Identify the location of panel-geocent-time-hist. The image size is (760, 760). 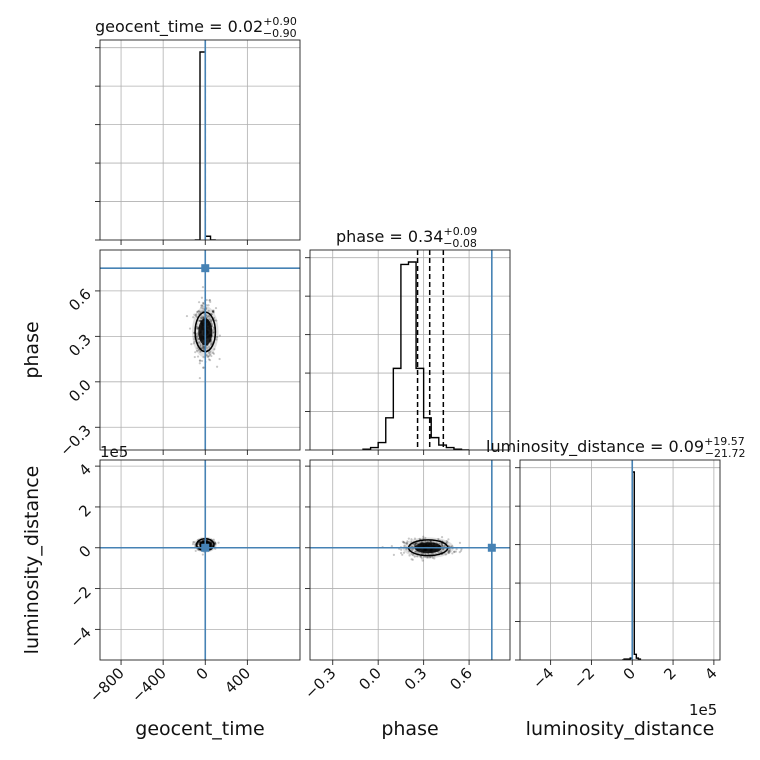
(198, 142).